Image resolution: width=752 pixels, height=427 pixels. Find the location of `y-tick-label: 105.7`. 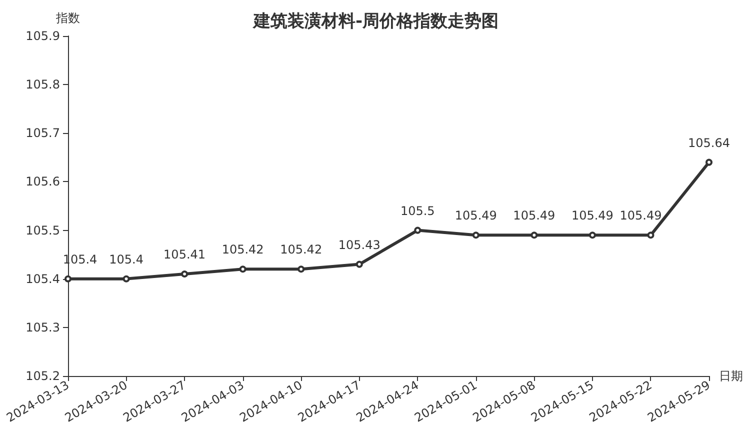

y-tick-label: 105.7 is located at coordinates (43, 133).